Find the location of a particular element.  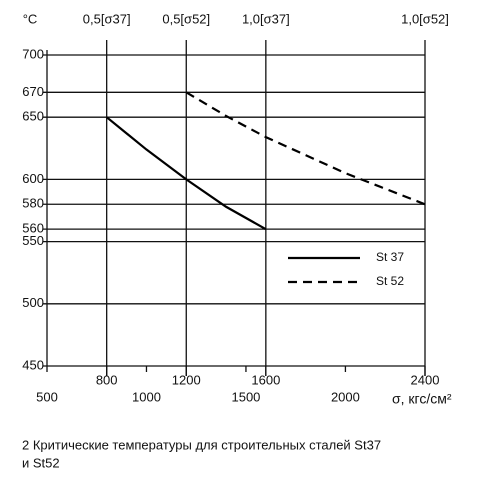

y-tick-label: 600 is located at coordinates (33, 178).